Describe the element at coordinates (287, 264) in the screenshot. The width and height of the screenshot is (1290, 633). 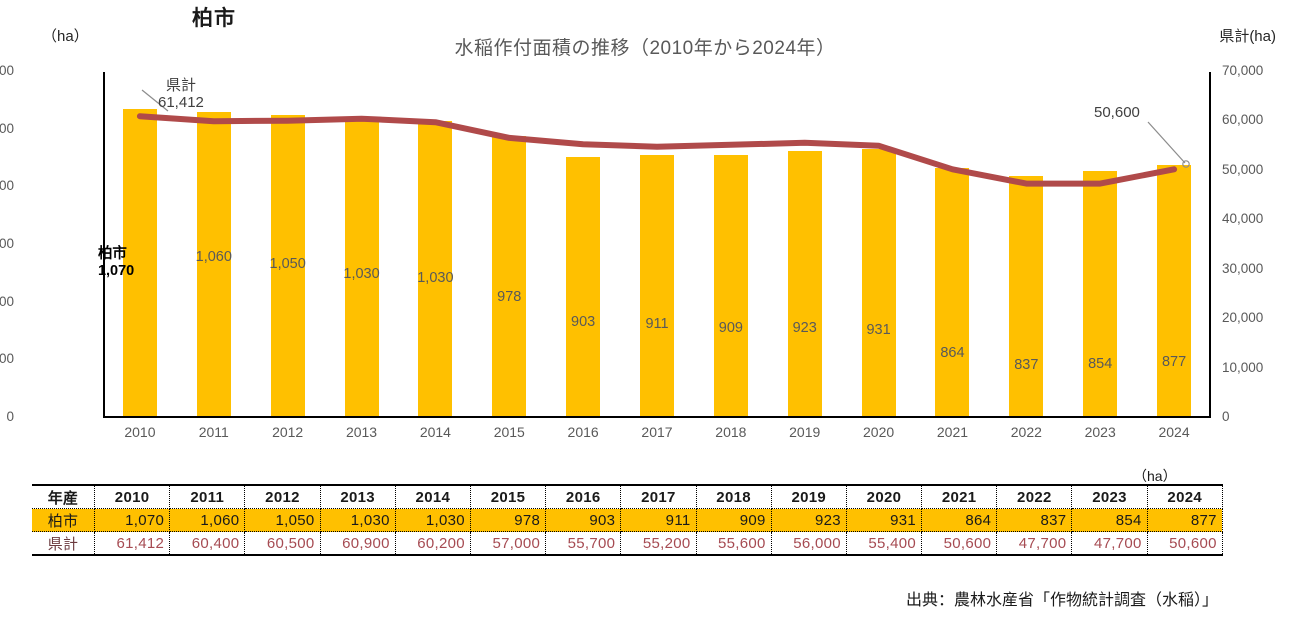
I see `bar-value-2012: 1,050` at that location.